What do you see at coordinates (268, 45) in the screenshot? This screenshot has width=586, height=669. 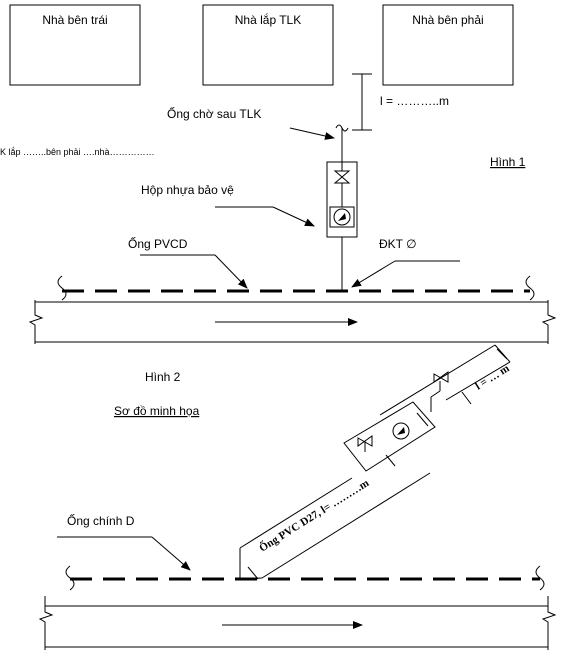 I see `house-middle: Nhà lắp TLK` at bounding box center [268, 45].